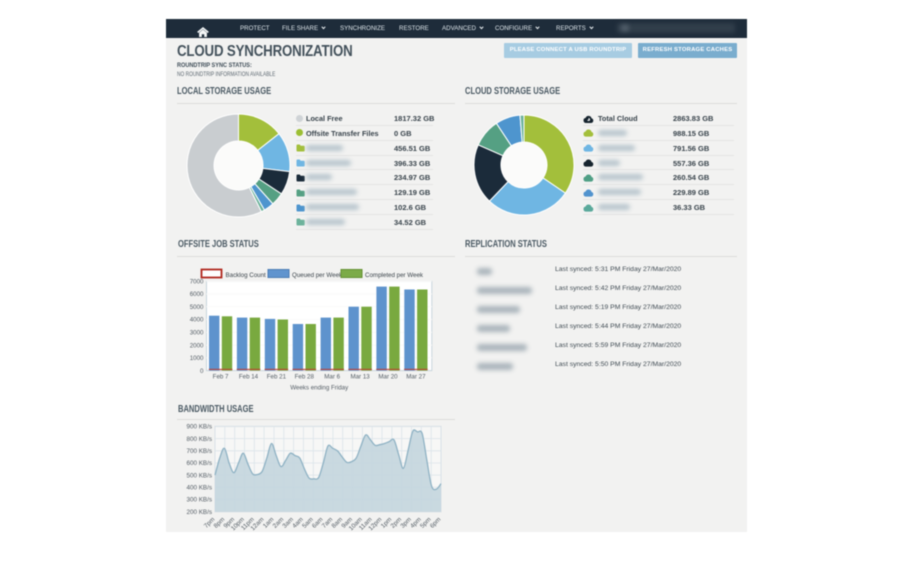 This screenshot has width=914, height=571. Describe the element at coordinates (199, 488) in the screenshot. I see `svg-text: 400 KB/s` at that location.